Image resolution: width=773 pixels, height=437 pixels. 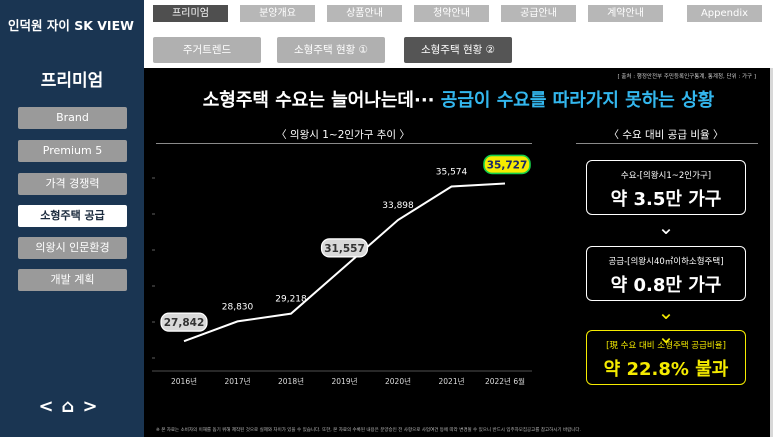 I want to click on x-tick-label: 2016년, so click(x=184, y=381).